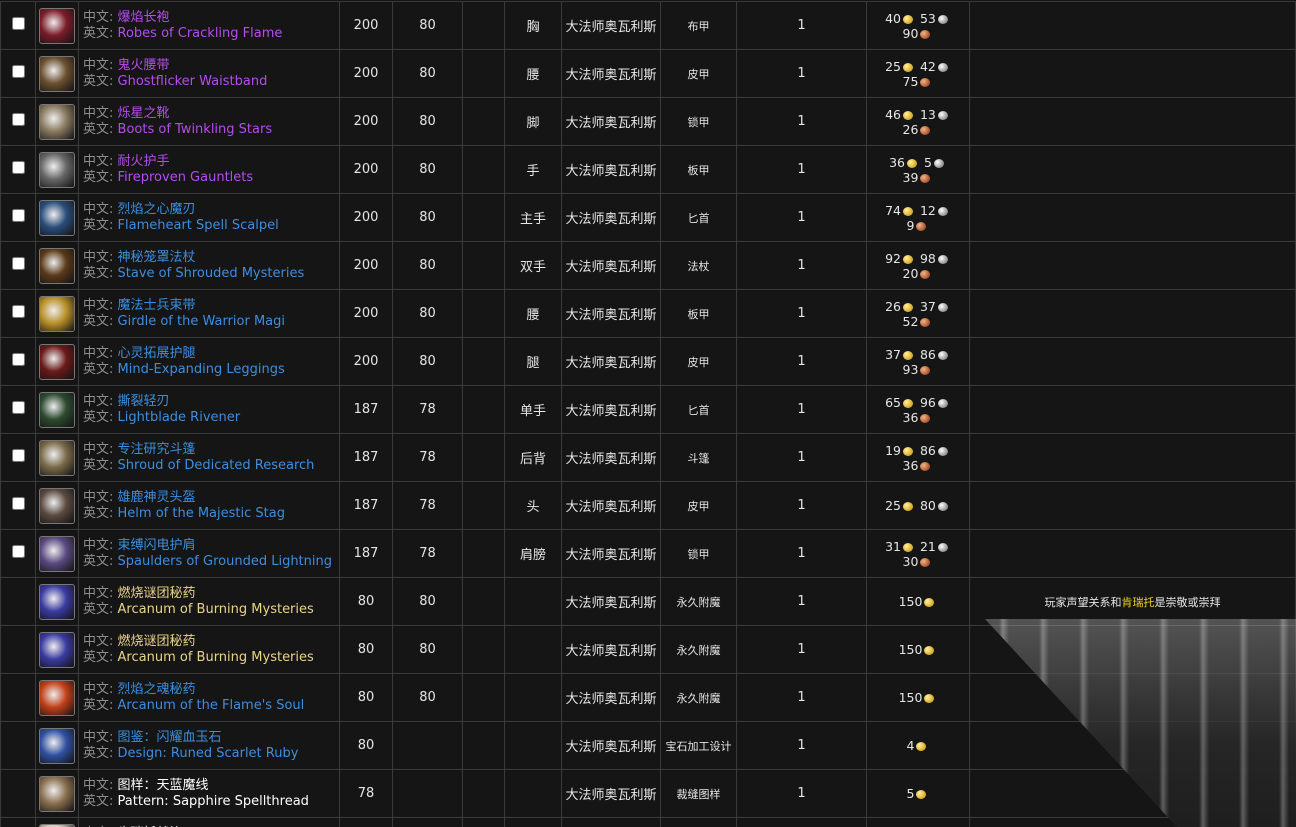 This screenshot has height=827, width=1296. I want to click on item-level-cell: 80, so click(366, 601).